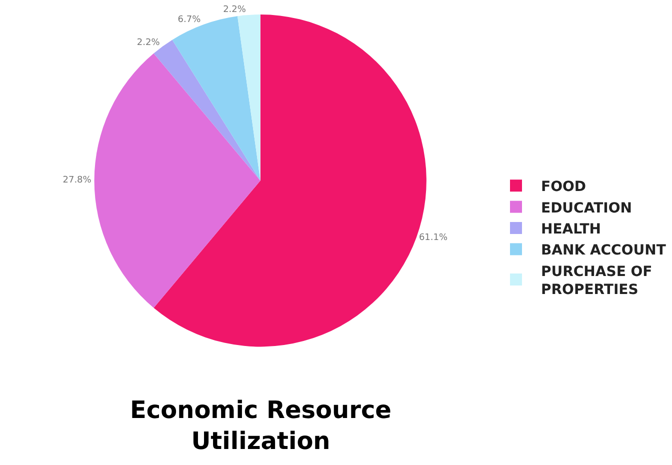 This screenshot has width=672, height=465. What do you see at coordinates (261, 426) in the screenshot?
I see `text: Economic Resource Utilization` at bounding box center [261, 426].